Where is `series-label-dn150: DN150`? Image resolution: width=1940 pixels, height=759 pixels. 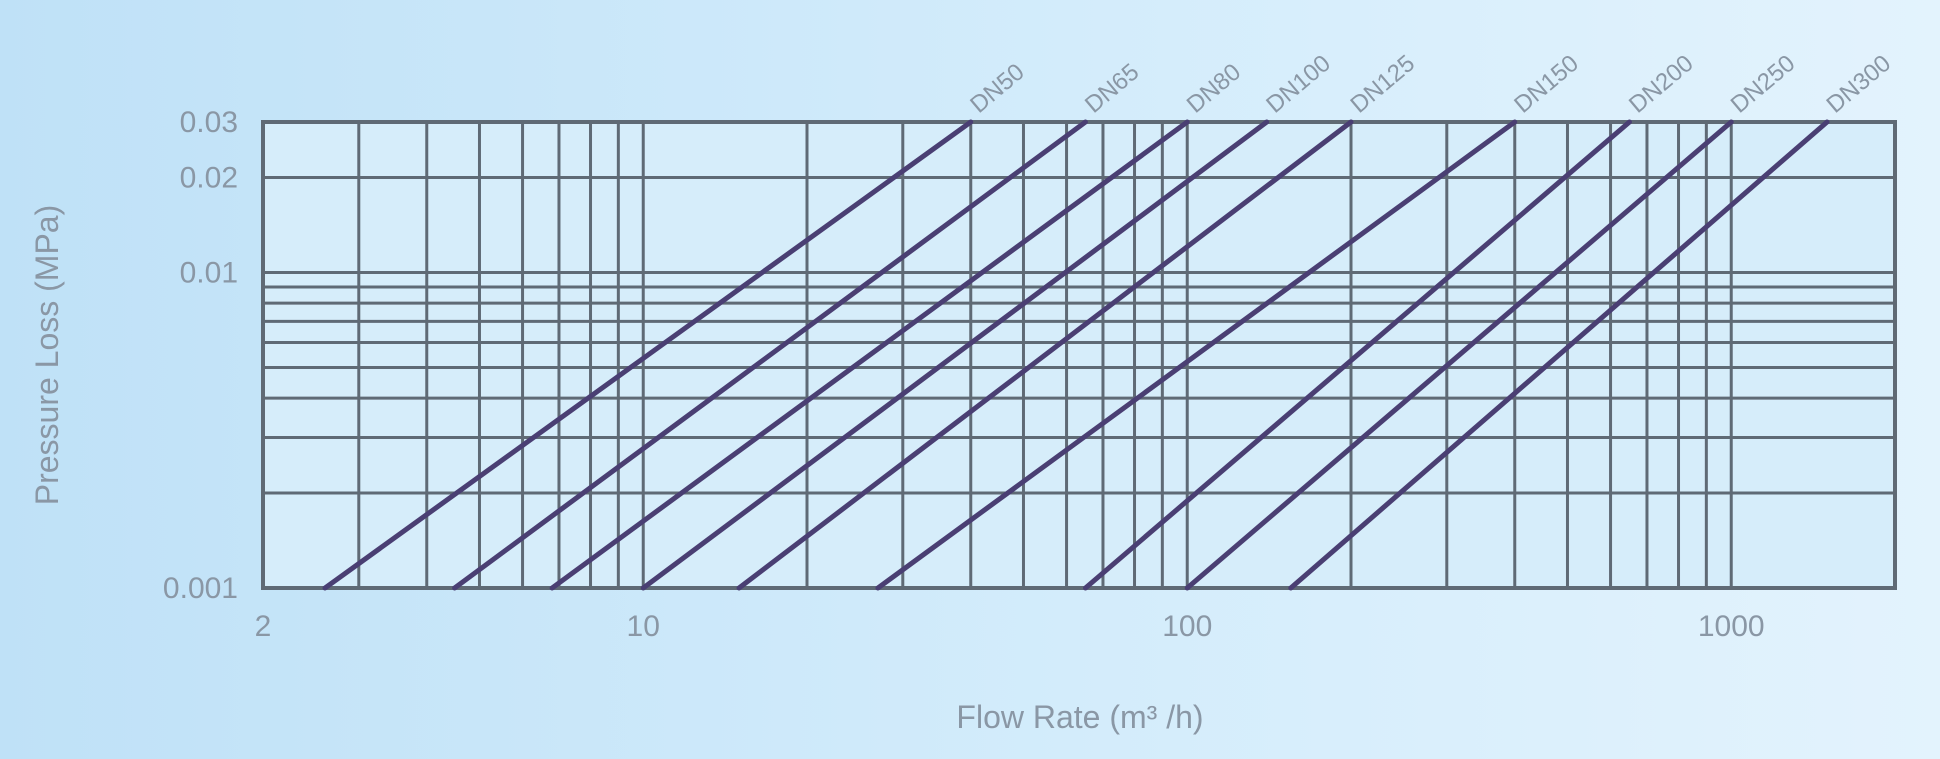
series-label-dn150: DN150 is located at coordinates (1546, 84).